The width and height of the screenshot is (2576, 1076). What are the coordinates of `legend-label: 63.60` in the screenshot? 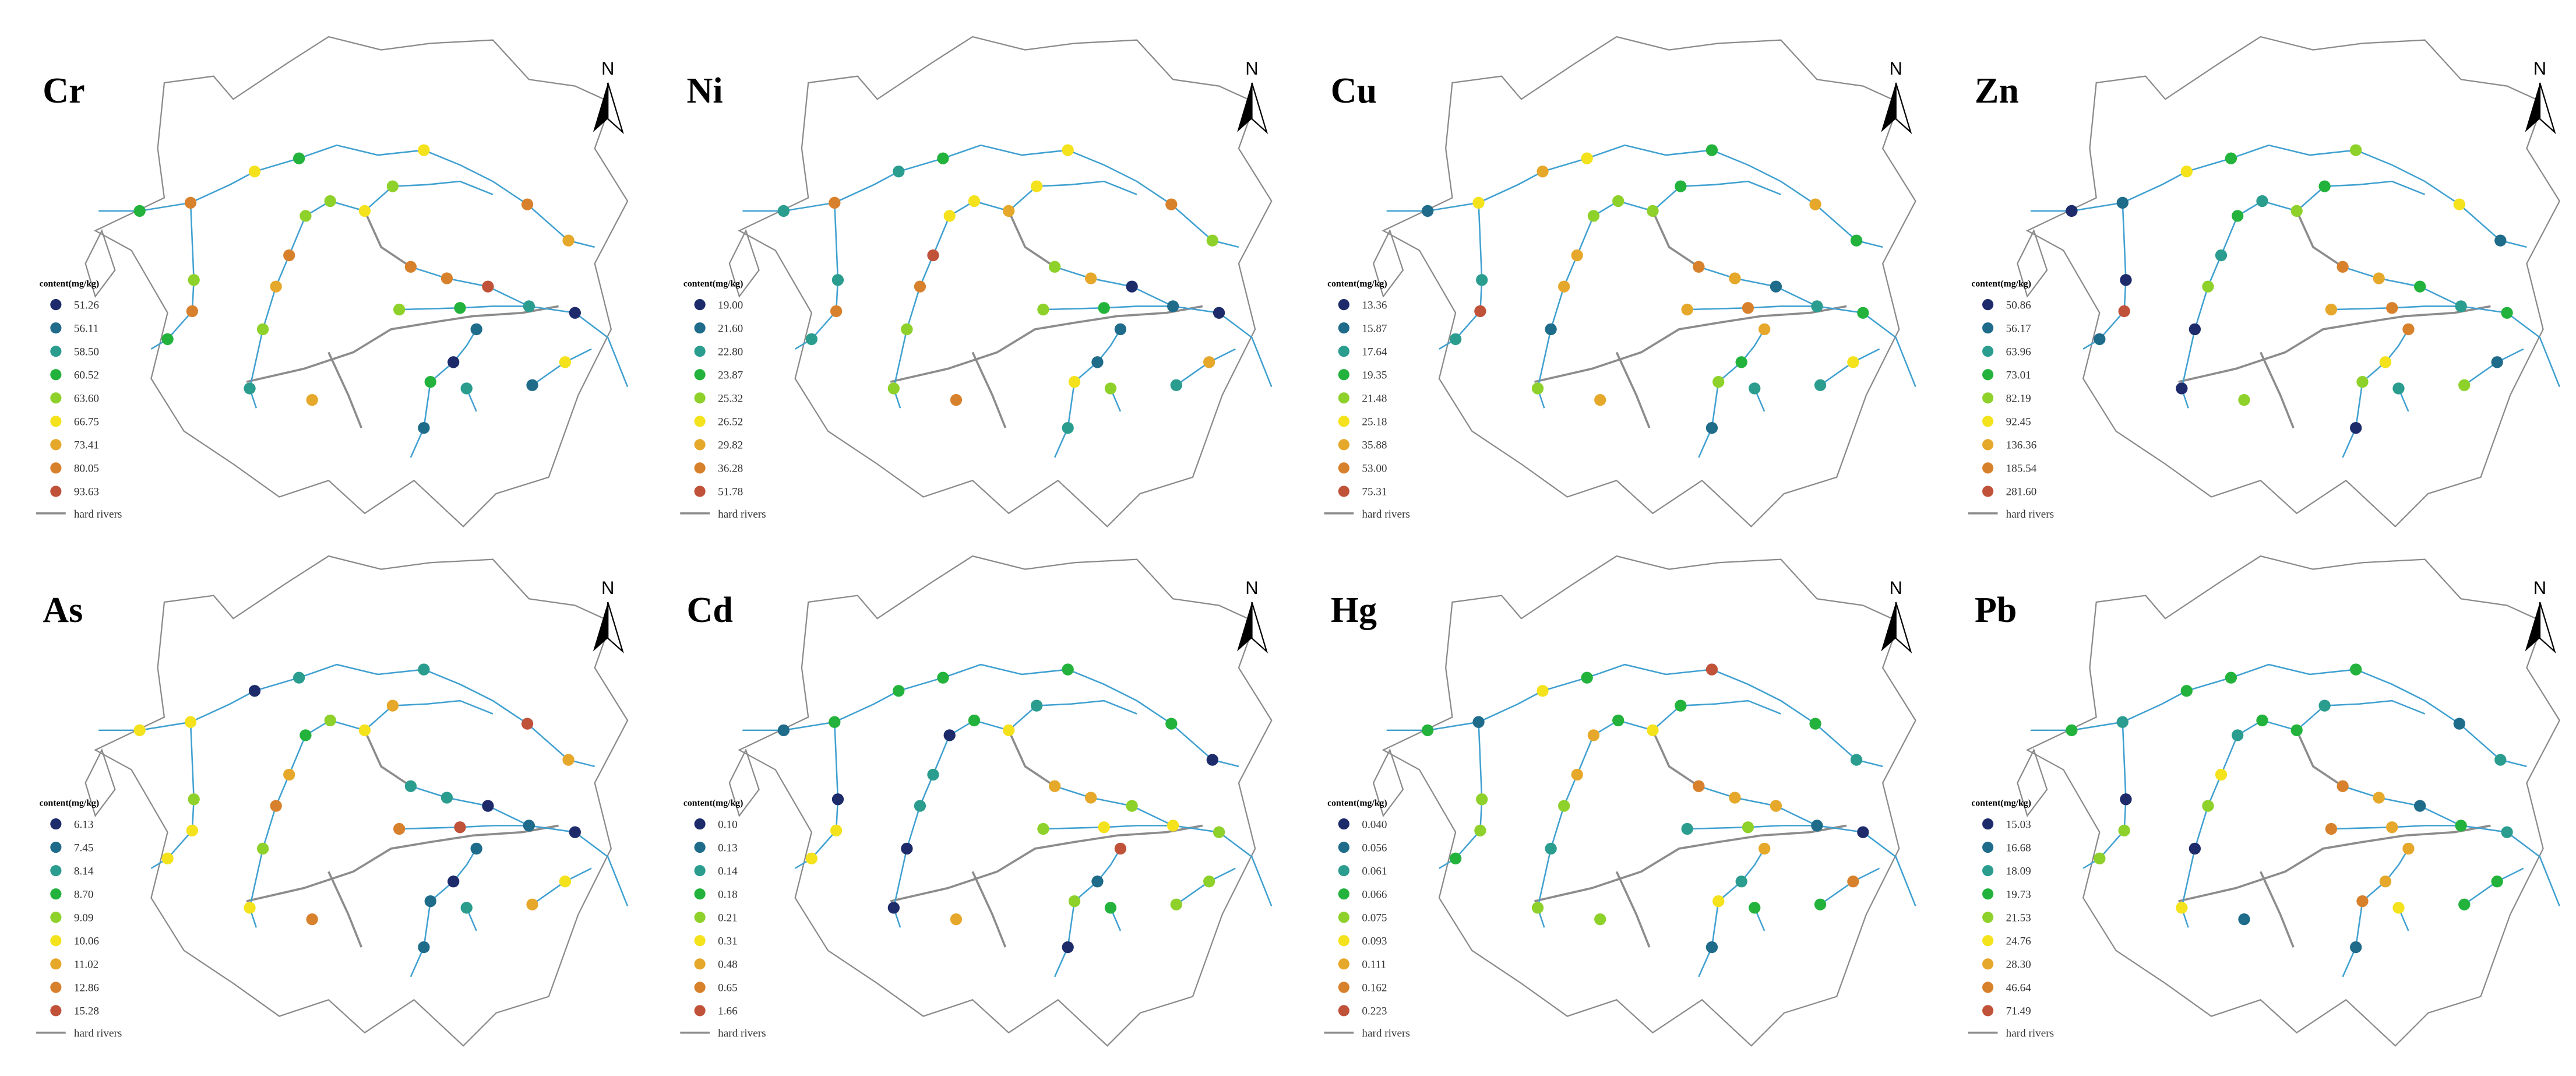 It's located at (86, 399).